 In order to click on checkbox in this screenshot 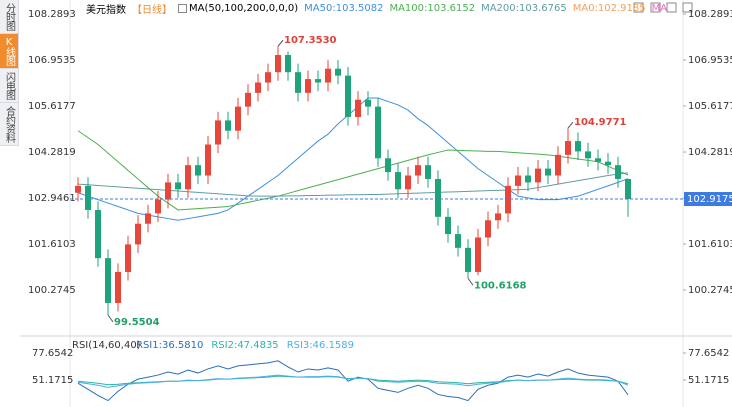, I will do `click(182, 8)`.